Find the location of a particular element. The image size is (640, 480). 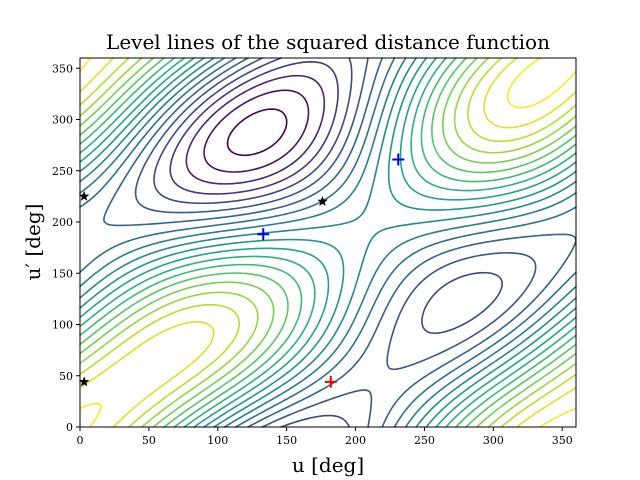

y-tick-label: 250 is located at coordinates (62, 171).